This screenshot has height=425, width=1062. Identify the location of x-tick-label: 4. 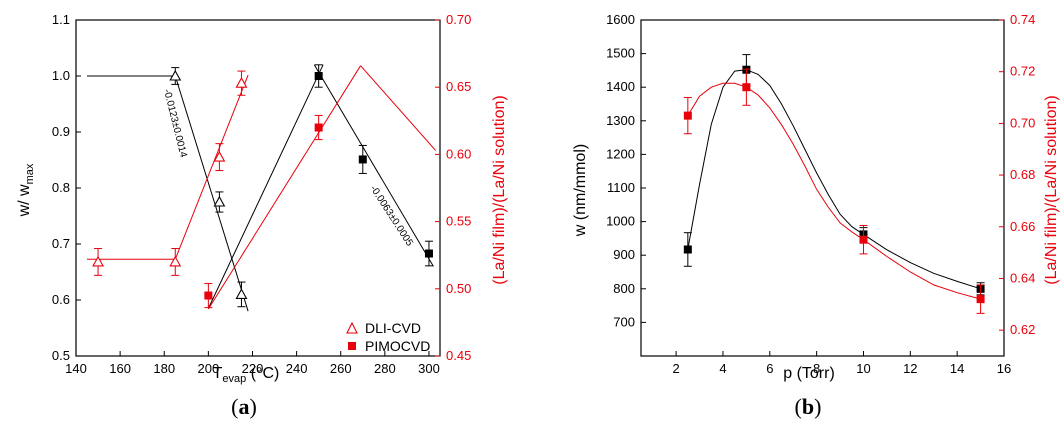
(722, 368).